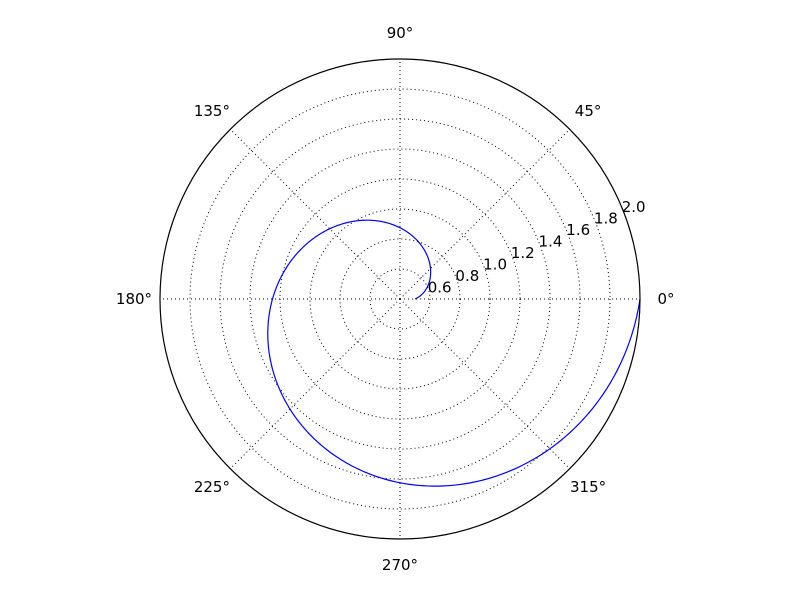 The height and width of the screenshot is (600, 800). I want to click on r-tick-label: 2.0, so click(634, 207).